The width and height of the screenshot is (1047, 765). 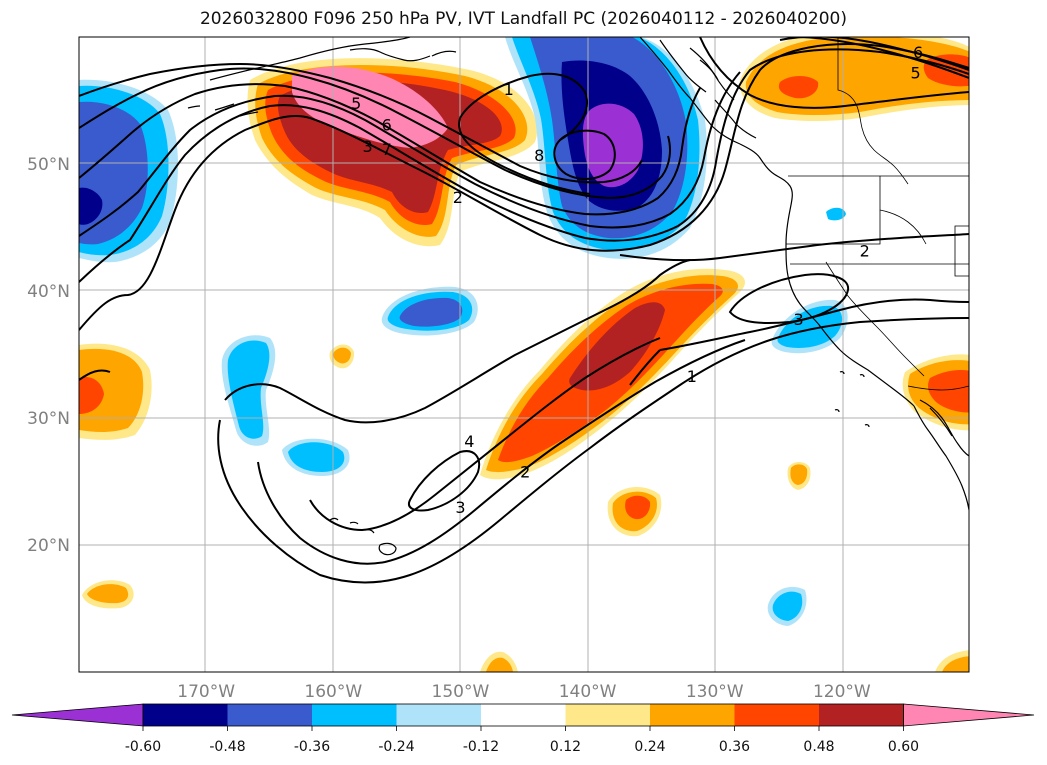 I want to click on colorbar-tick-label: 0.12, so click(x=565, y=747).